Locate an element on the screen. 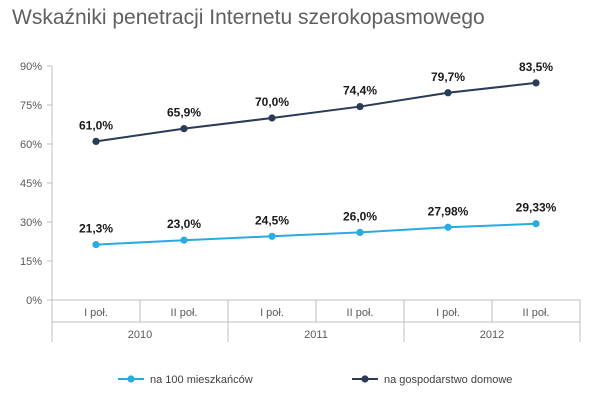  data-label: 24,5% is located at coordinates (272, 220).